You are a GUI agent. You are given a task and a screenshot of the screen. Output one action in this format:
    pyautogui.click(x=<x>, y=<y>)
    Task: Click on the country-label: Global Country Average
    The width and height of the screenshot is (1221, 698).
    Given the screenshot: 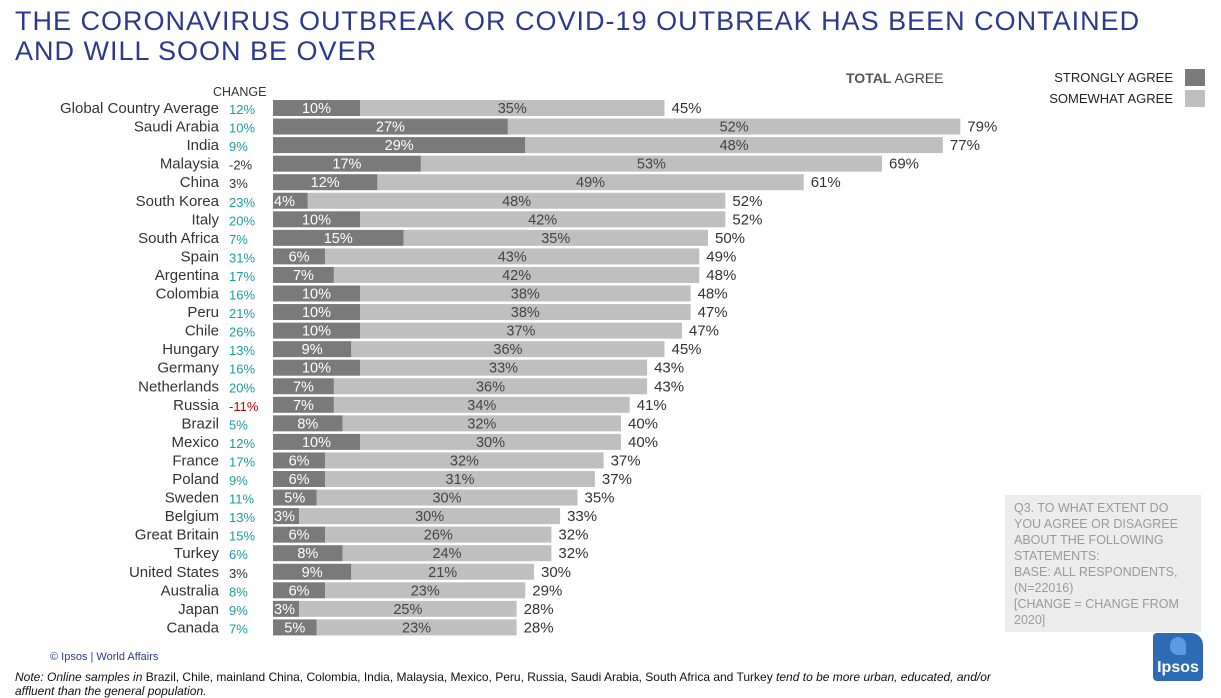 What is the action you would take?
    pyautogui.click(x=139, y=108)
    